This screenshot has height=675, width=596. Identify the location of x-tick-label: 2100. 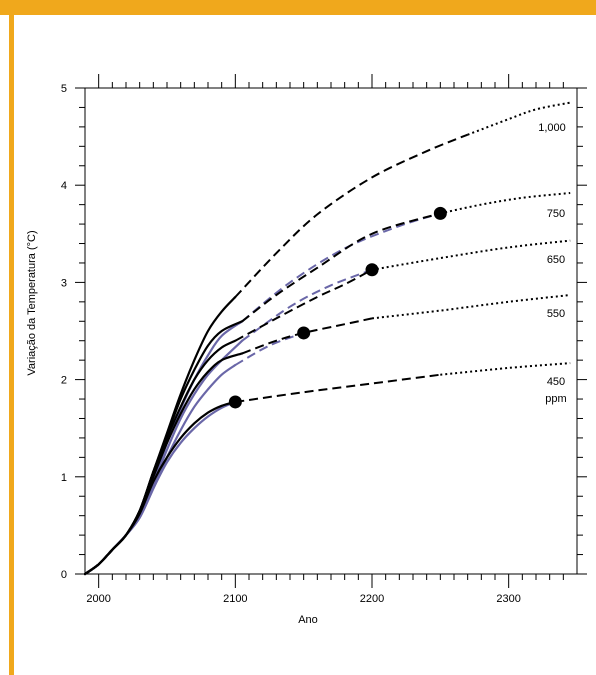
(235, 599).